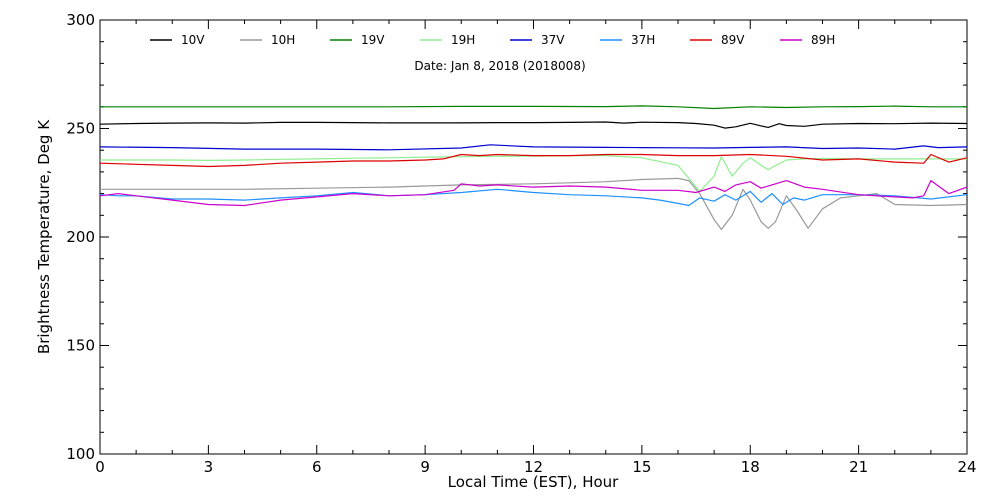 This screenshot has height=500, width=1000. I want to click on legend-label-10h: 10H, so click(283, 40).